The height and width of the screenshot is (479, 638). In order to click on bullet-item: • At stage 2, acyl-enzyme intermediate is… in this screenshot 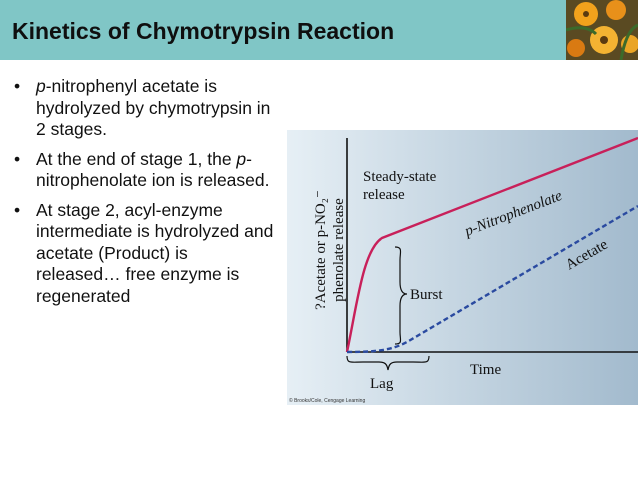, I will do `click(144, 252)`.